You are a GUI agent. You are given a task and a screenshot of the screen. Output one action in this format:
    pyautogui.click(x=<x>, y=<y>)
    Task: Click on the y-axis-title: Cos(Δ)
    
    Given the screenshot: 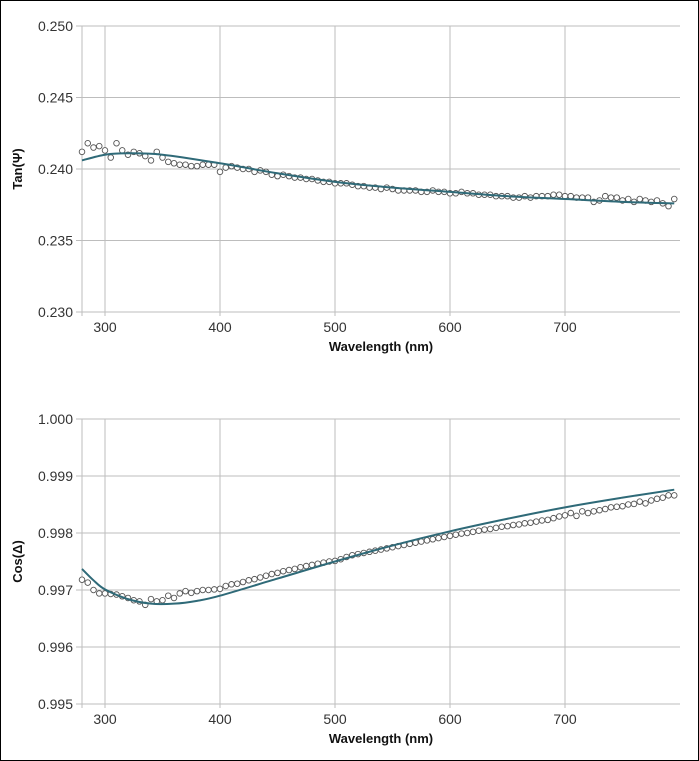 What is the action you would take?
    pyautogui.click(x=17, y=561)
    